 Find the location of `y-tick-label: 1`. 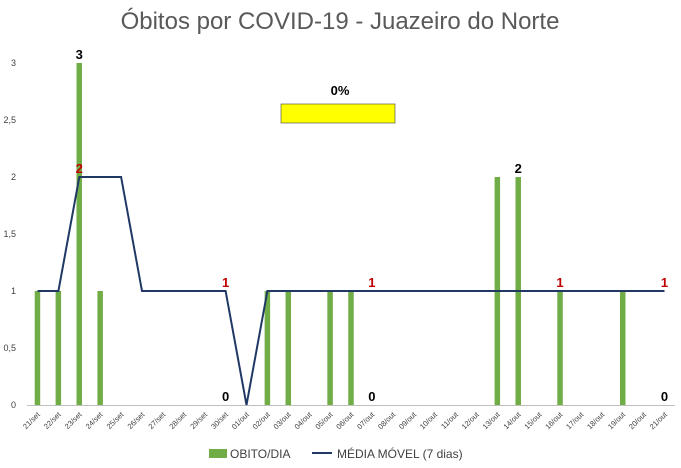

y-tick-label: 1 is located at coordinates (13, 291).